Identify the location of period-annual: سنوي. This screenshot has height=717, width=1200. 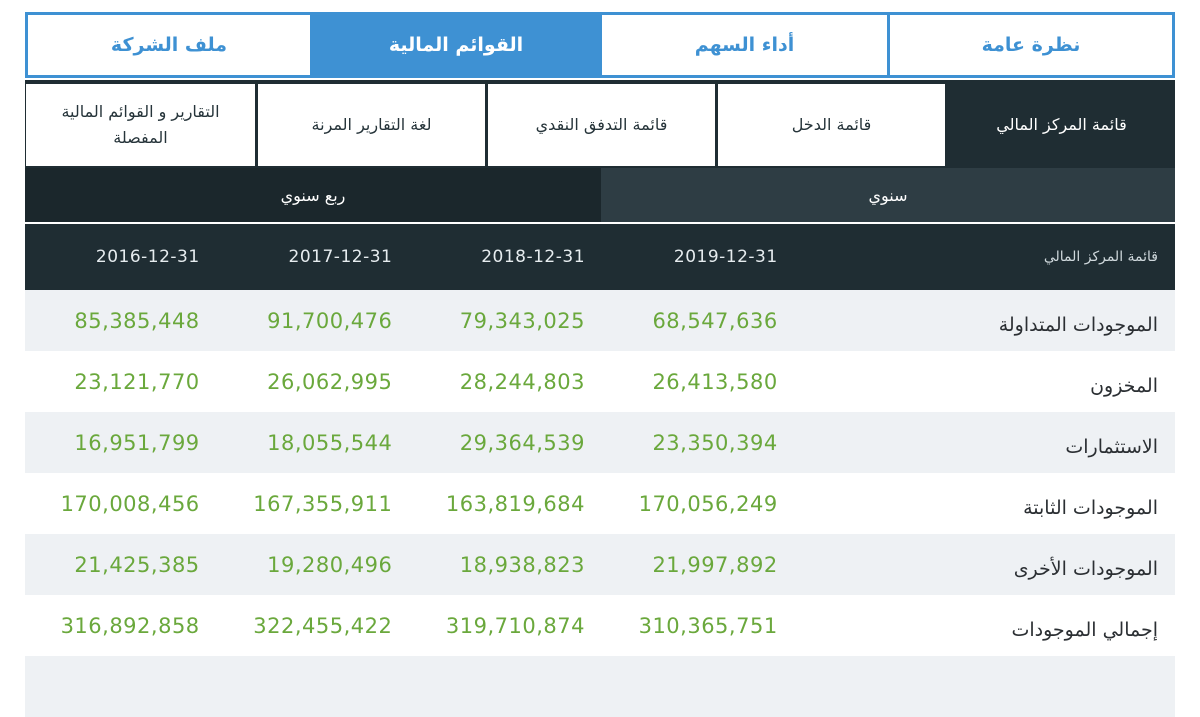
(888, 195).